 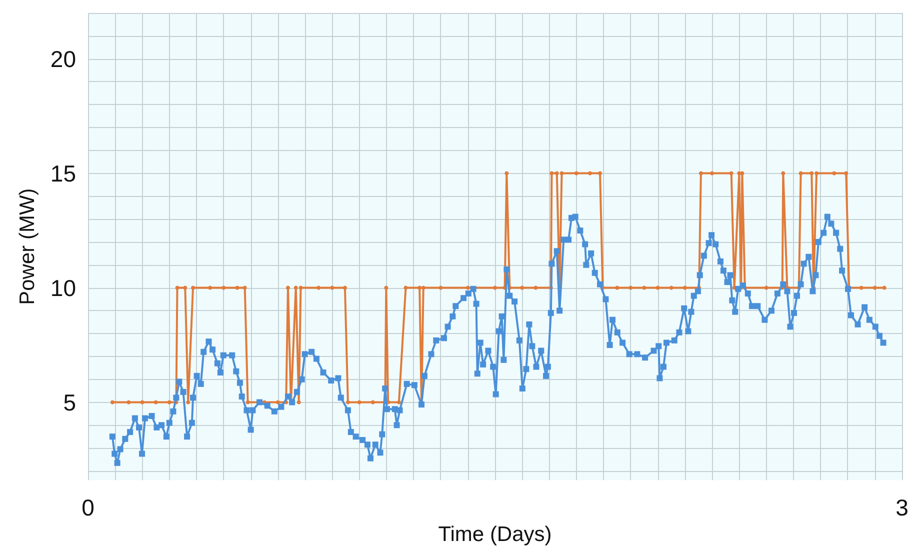 I want to click on y-tick-label: 10, so click(x=63, y=287).